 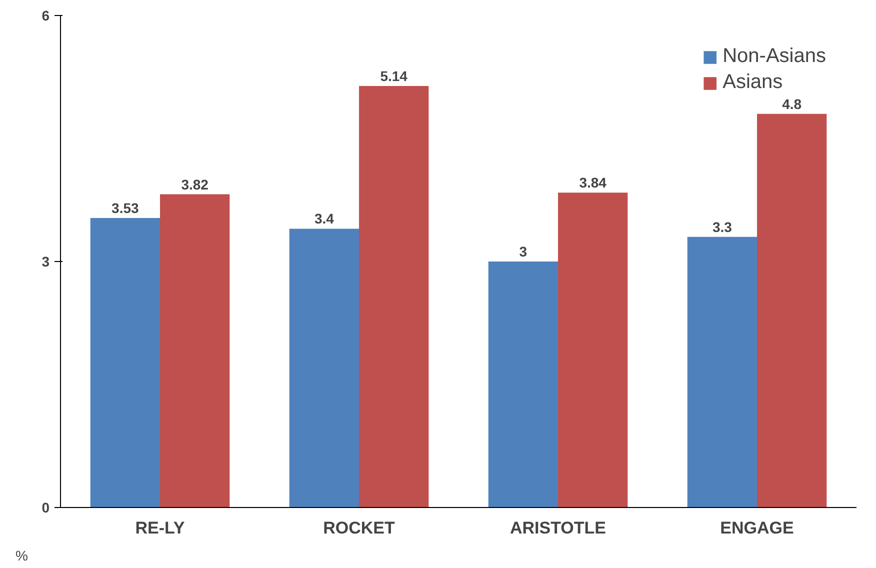 What do you see at coordinates (46, 16) in the screenshot?
I see `y-tick-label: 6` at bounding box center [46, 16].